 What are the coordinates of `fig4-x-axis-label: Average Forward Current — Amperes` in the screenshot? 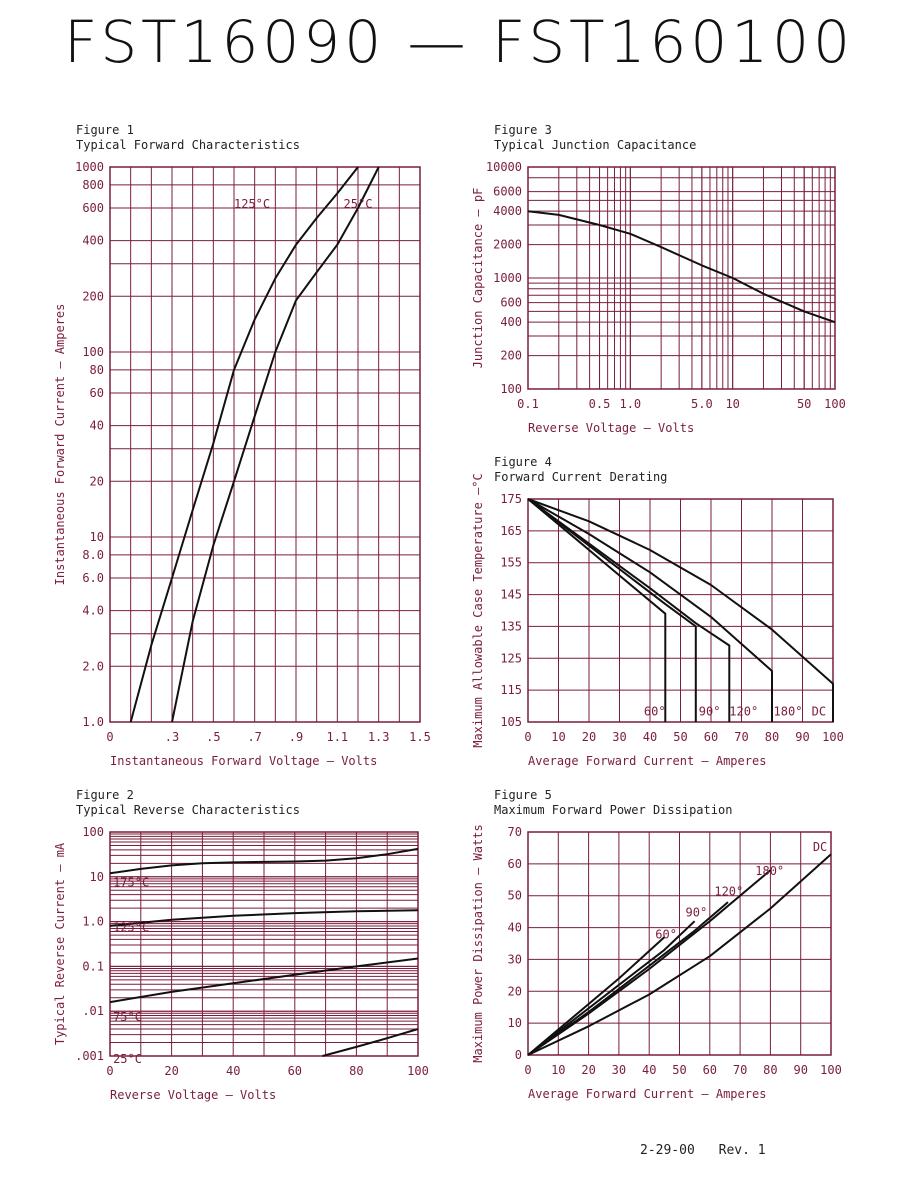 It's located at (647, 761).